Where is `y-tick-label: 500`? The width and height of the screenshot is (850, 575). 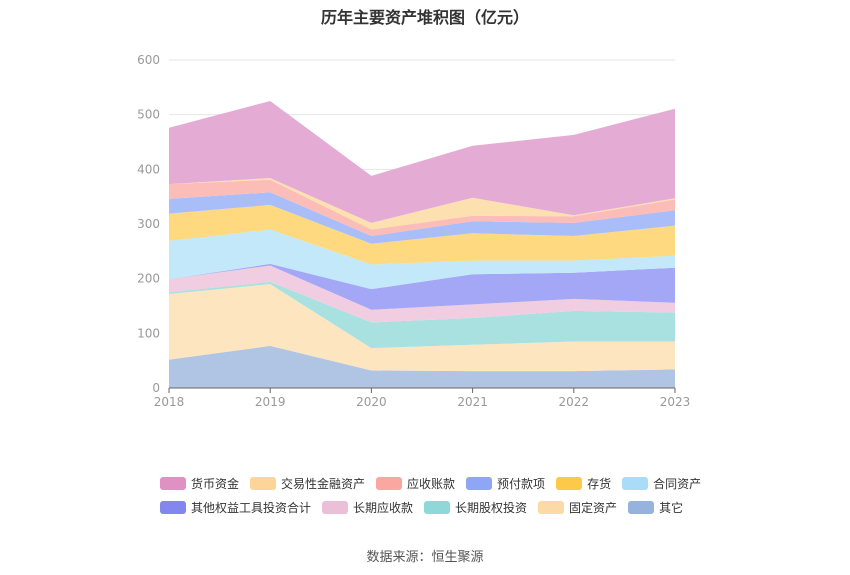
y-tick-label: 500 is located at coordinates (148, 115).